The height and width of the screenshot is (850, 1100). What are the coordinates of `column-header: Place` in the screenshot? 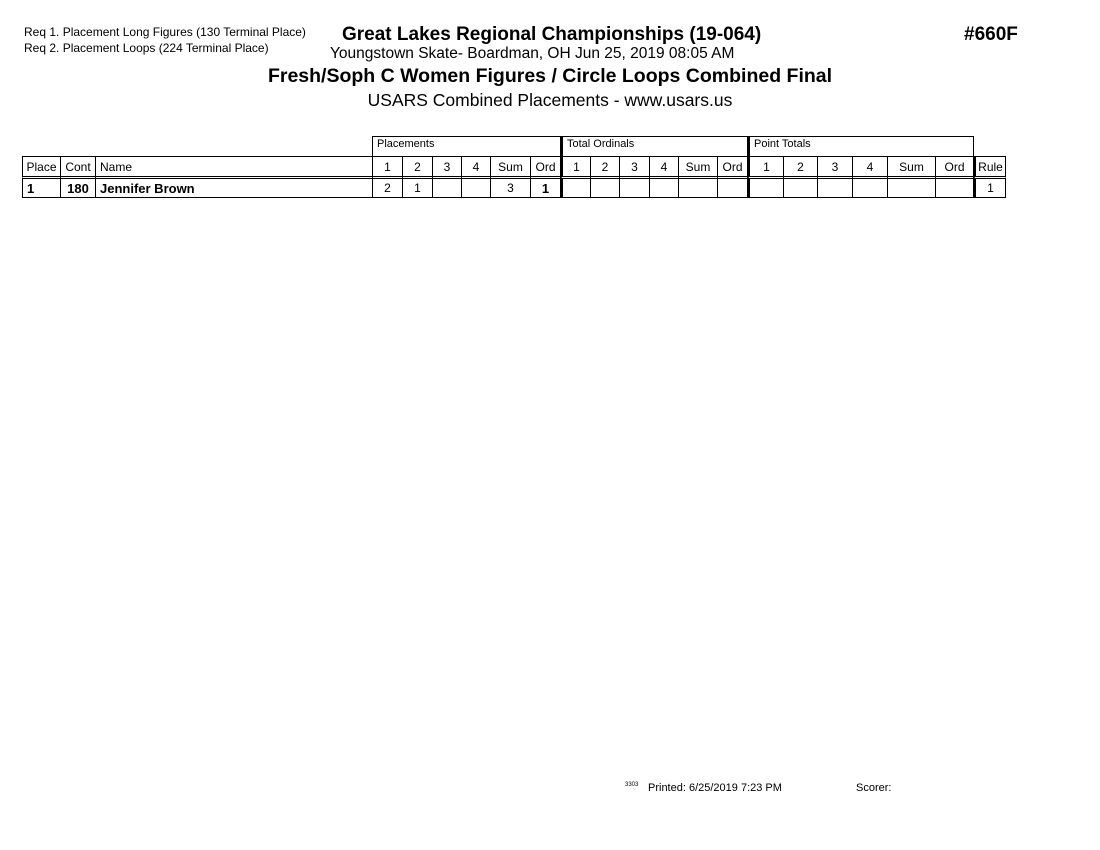 It's located at (41, 167).